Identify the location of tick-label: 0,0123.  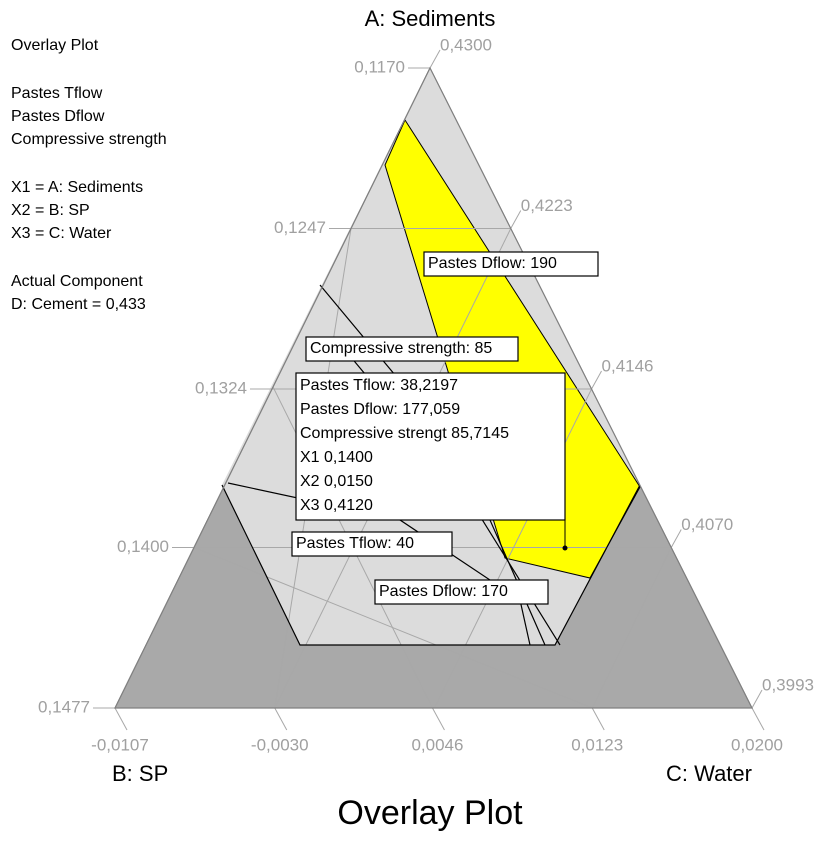
(597, 744).